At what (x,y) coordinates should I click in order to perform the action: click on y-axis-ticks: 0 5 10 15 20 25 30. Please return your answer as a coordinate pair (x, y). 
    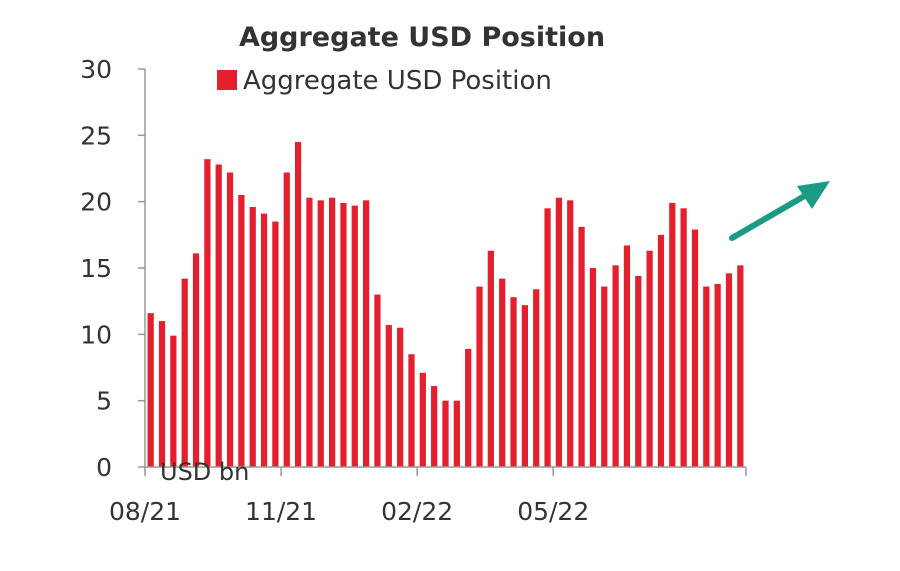
    Looking at the image, I should click on (112, 268).